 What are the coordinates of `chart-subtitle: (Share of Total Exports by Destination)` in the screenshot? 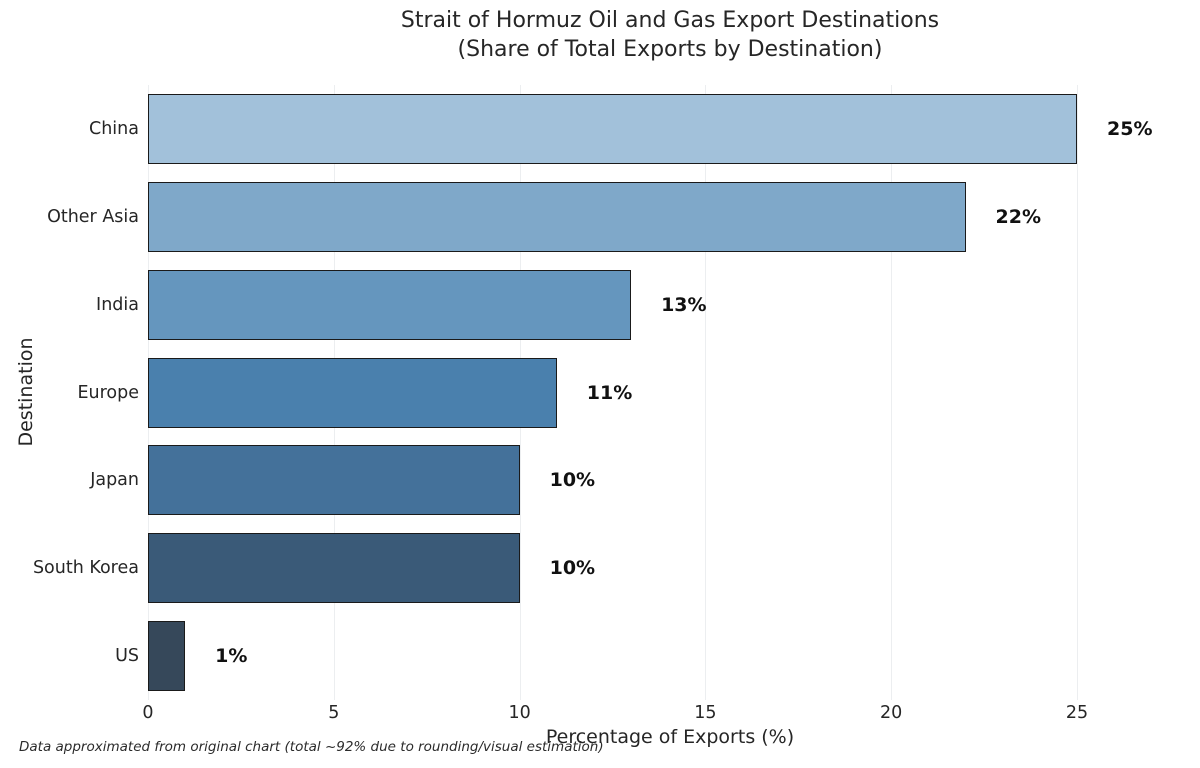 It's located at (670, 49).